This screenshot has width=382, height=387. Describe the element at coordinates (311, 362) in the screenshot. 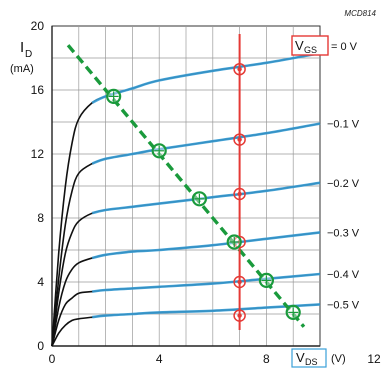

I see `x-axis-label-sub: DS` at that location.